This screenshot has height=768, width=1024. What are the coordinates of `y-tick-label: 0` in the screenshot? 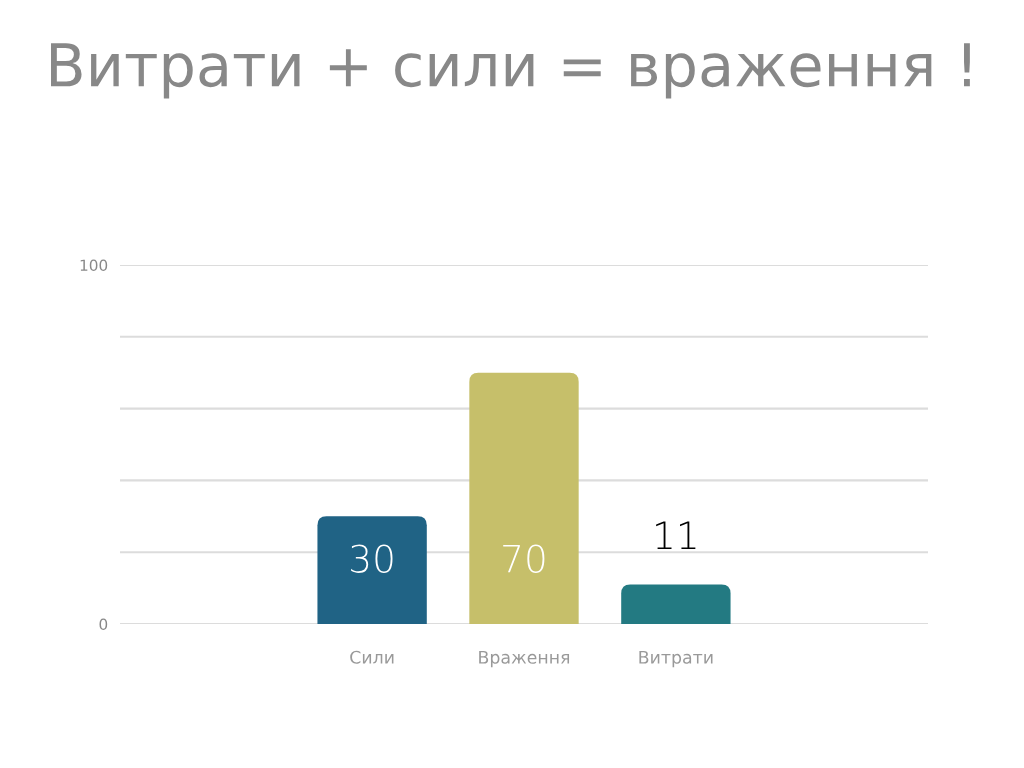 It's located at (103, 624).